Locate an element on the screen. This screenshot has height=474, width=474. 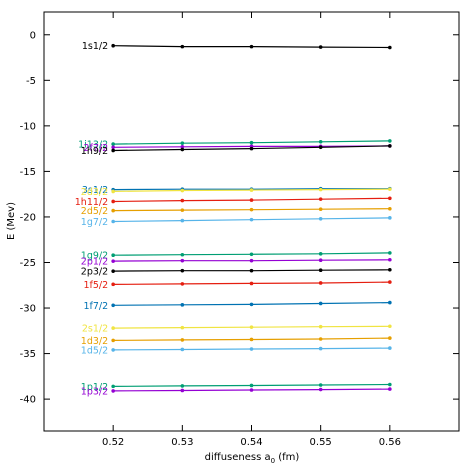
series-label: 1f5/2 is located at coordinates (95, 285).